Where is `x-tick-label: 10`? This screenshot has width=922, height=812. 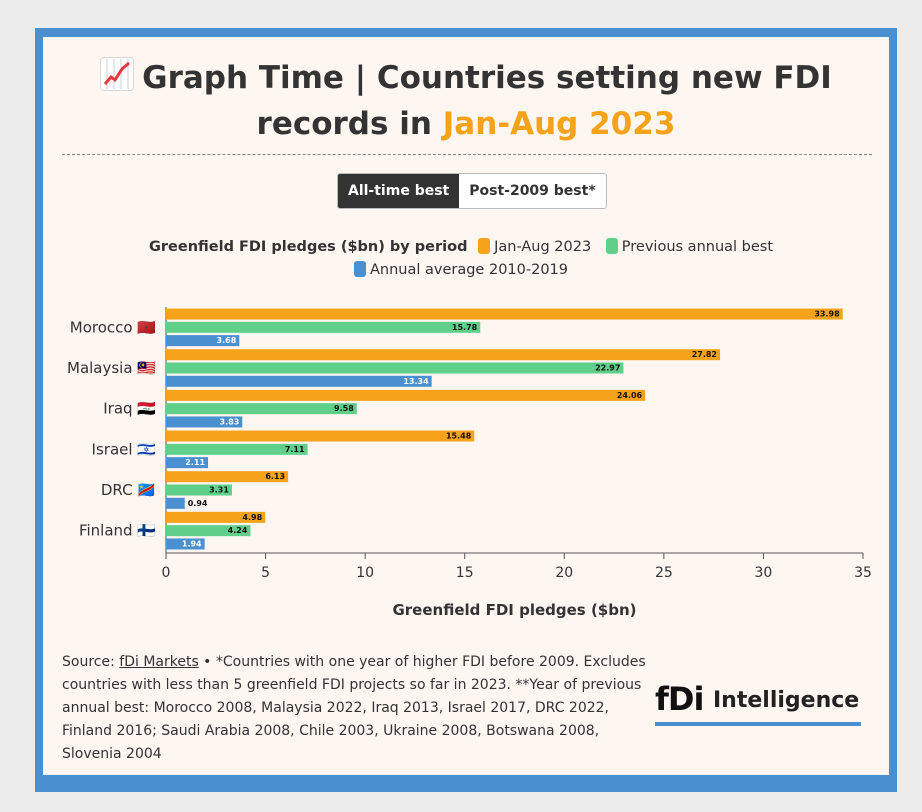 x-tick-label: 10 is located at coordinates (365, 573).